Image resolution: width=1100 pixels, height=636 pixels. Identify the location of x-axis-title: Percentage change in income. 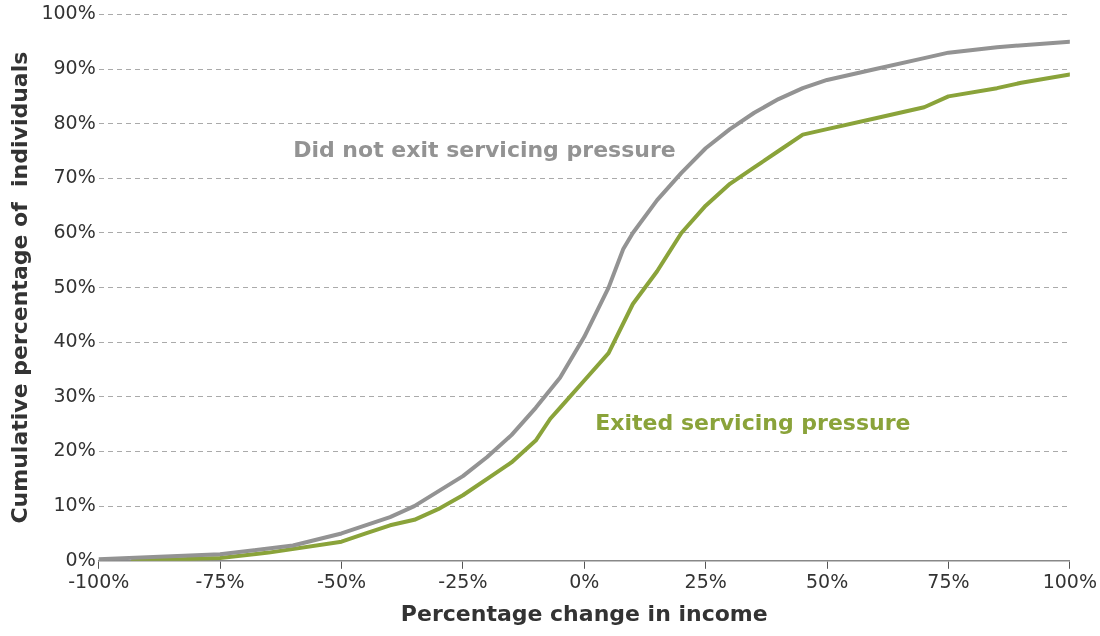
(584, 613).